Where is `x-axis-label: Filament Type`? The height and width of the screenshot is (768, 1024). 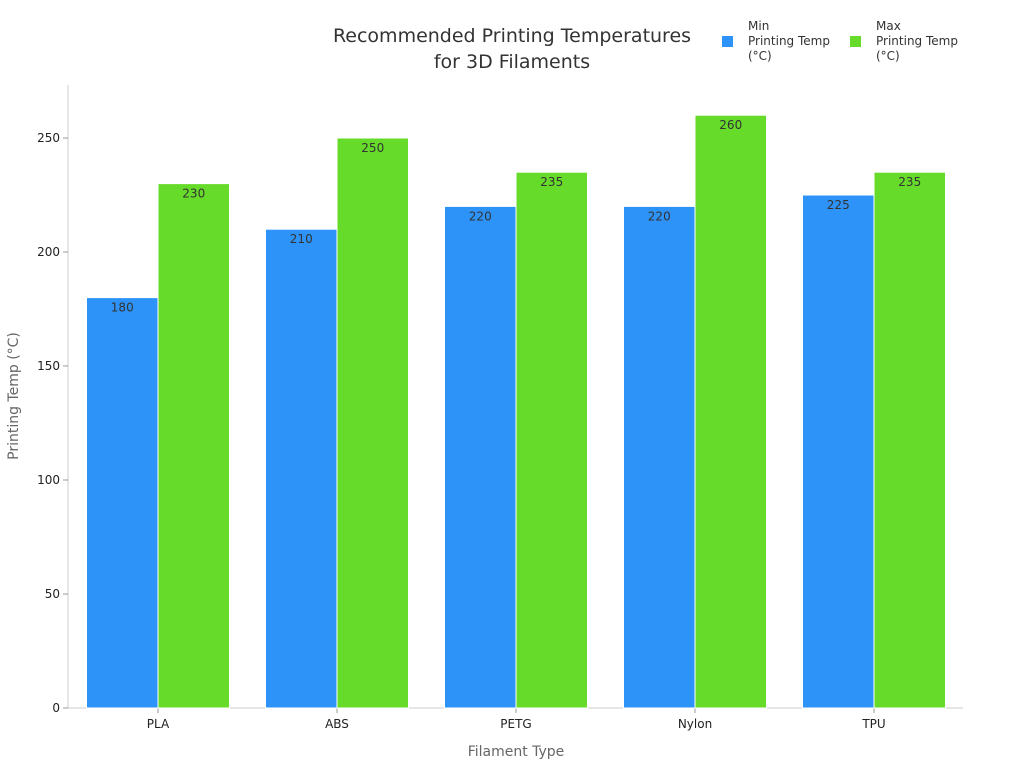
x-axis-label: Filament Type is located at coordinates (516, 752).